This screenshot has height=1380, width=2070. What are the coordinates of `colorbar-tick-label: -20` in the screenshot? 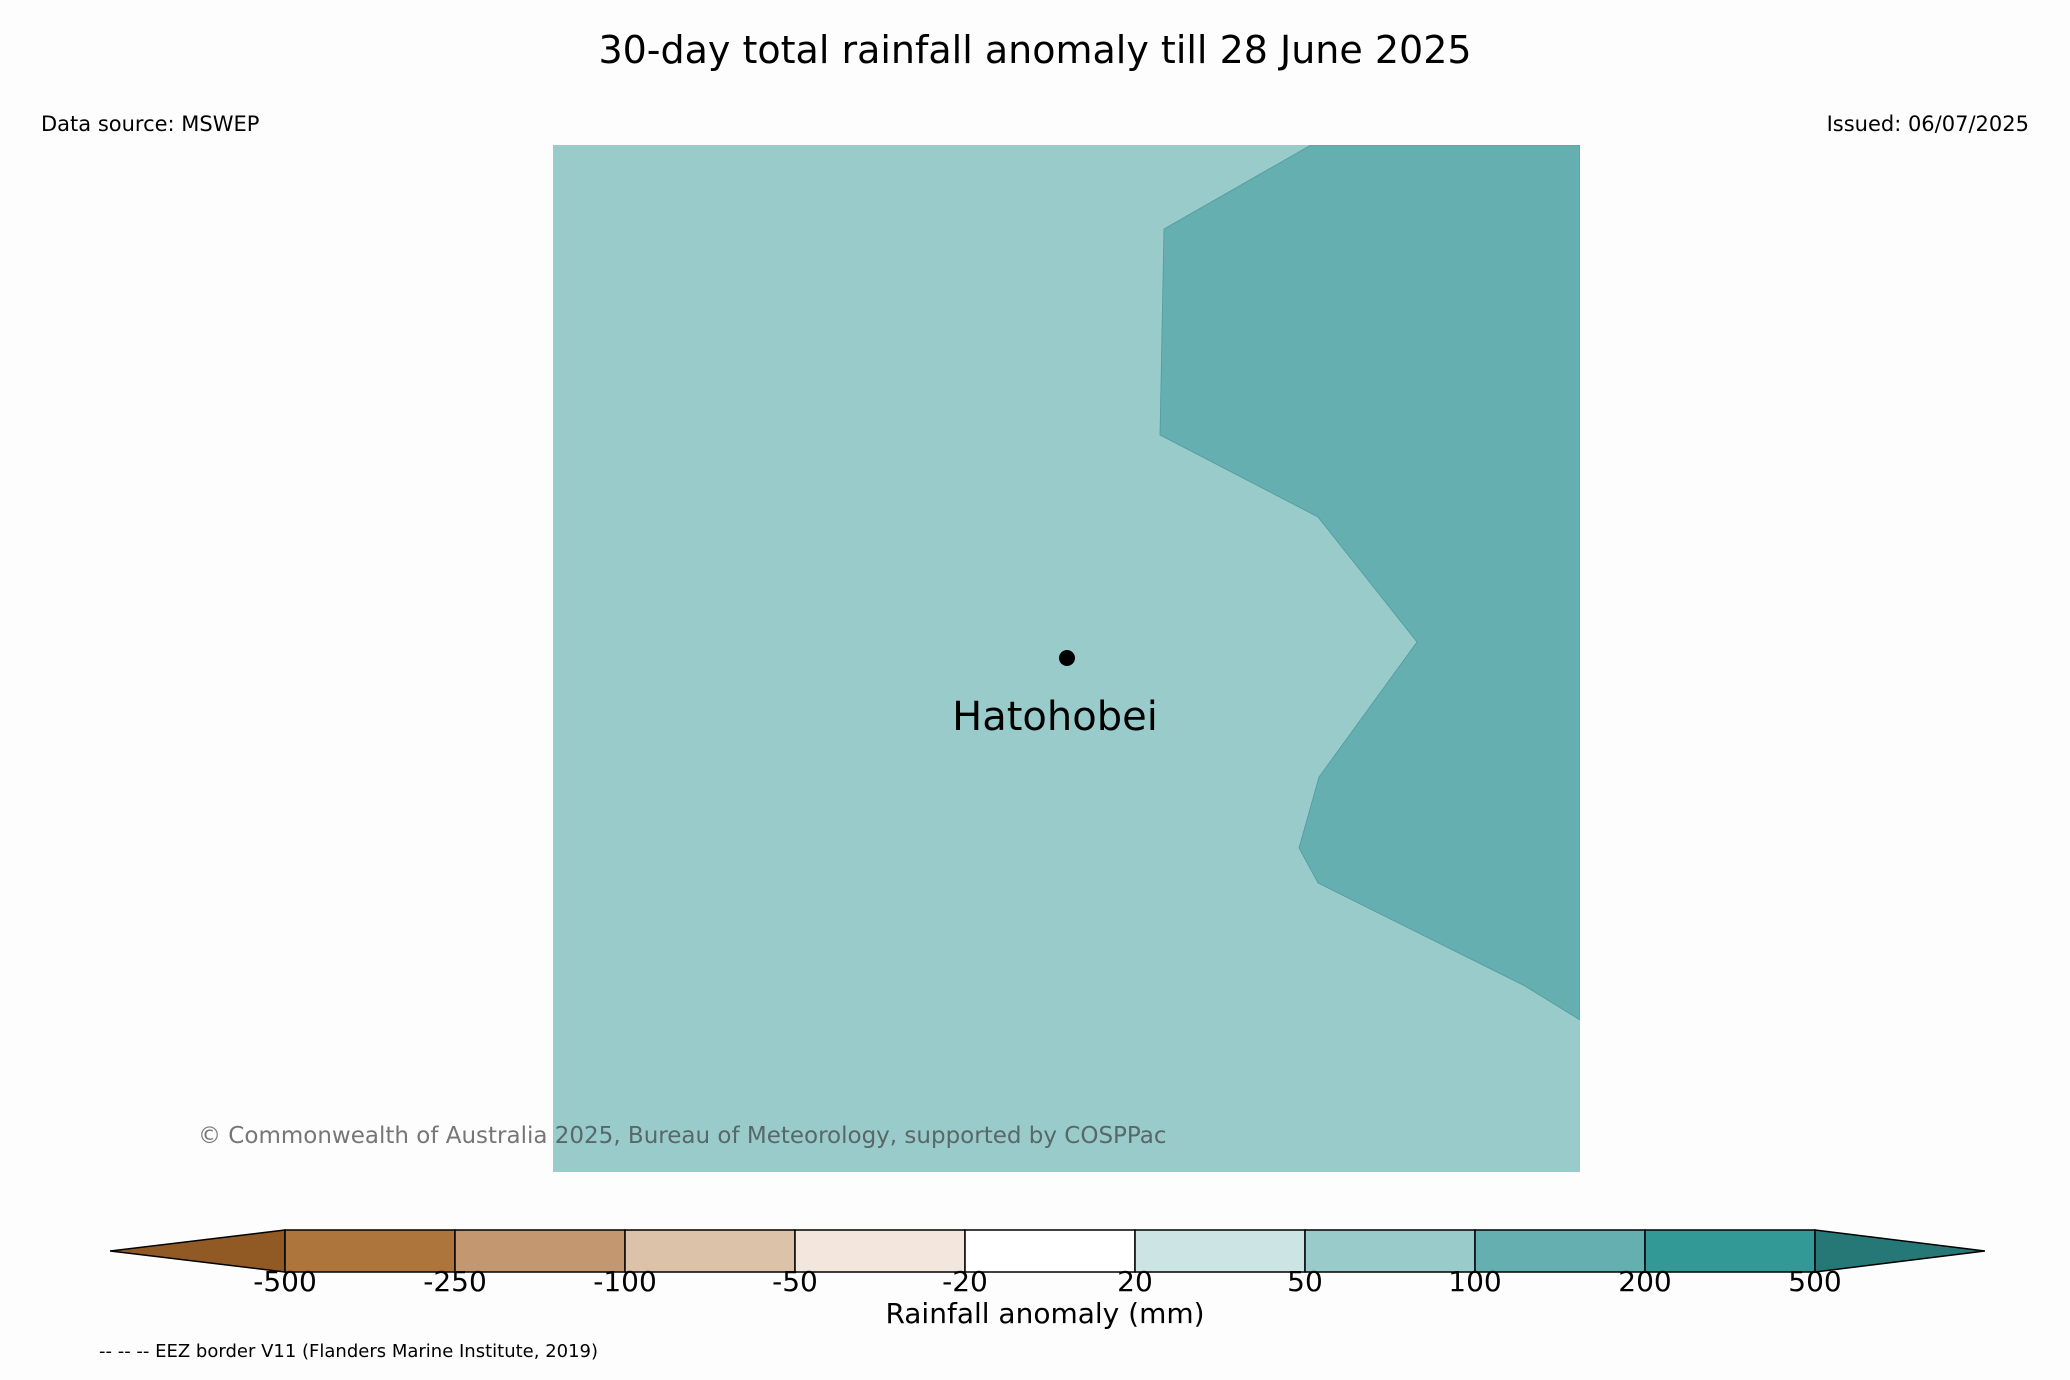 It's located at (965, 1281).